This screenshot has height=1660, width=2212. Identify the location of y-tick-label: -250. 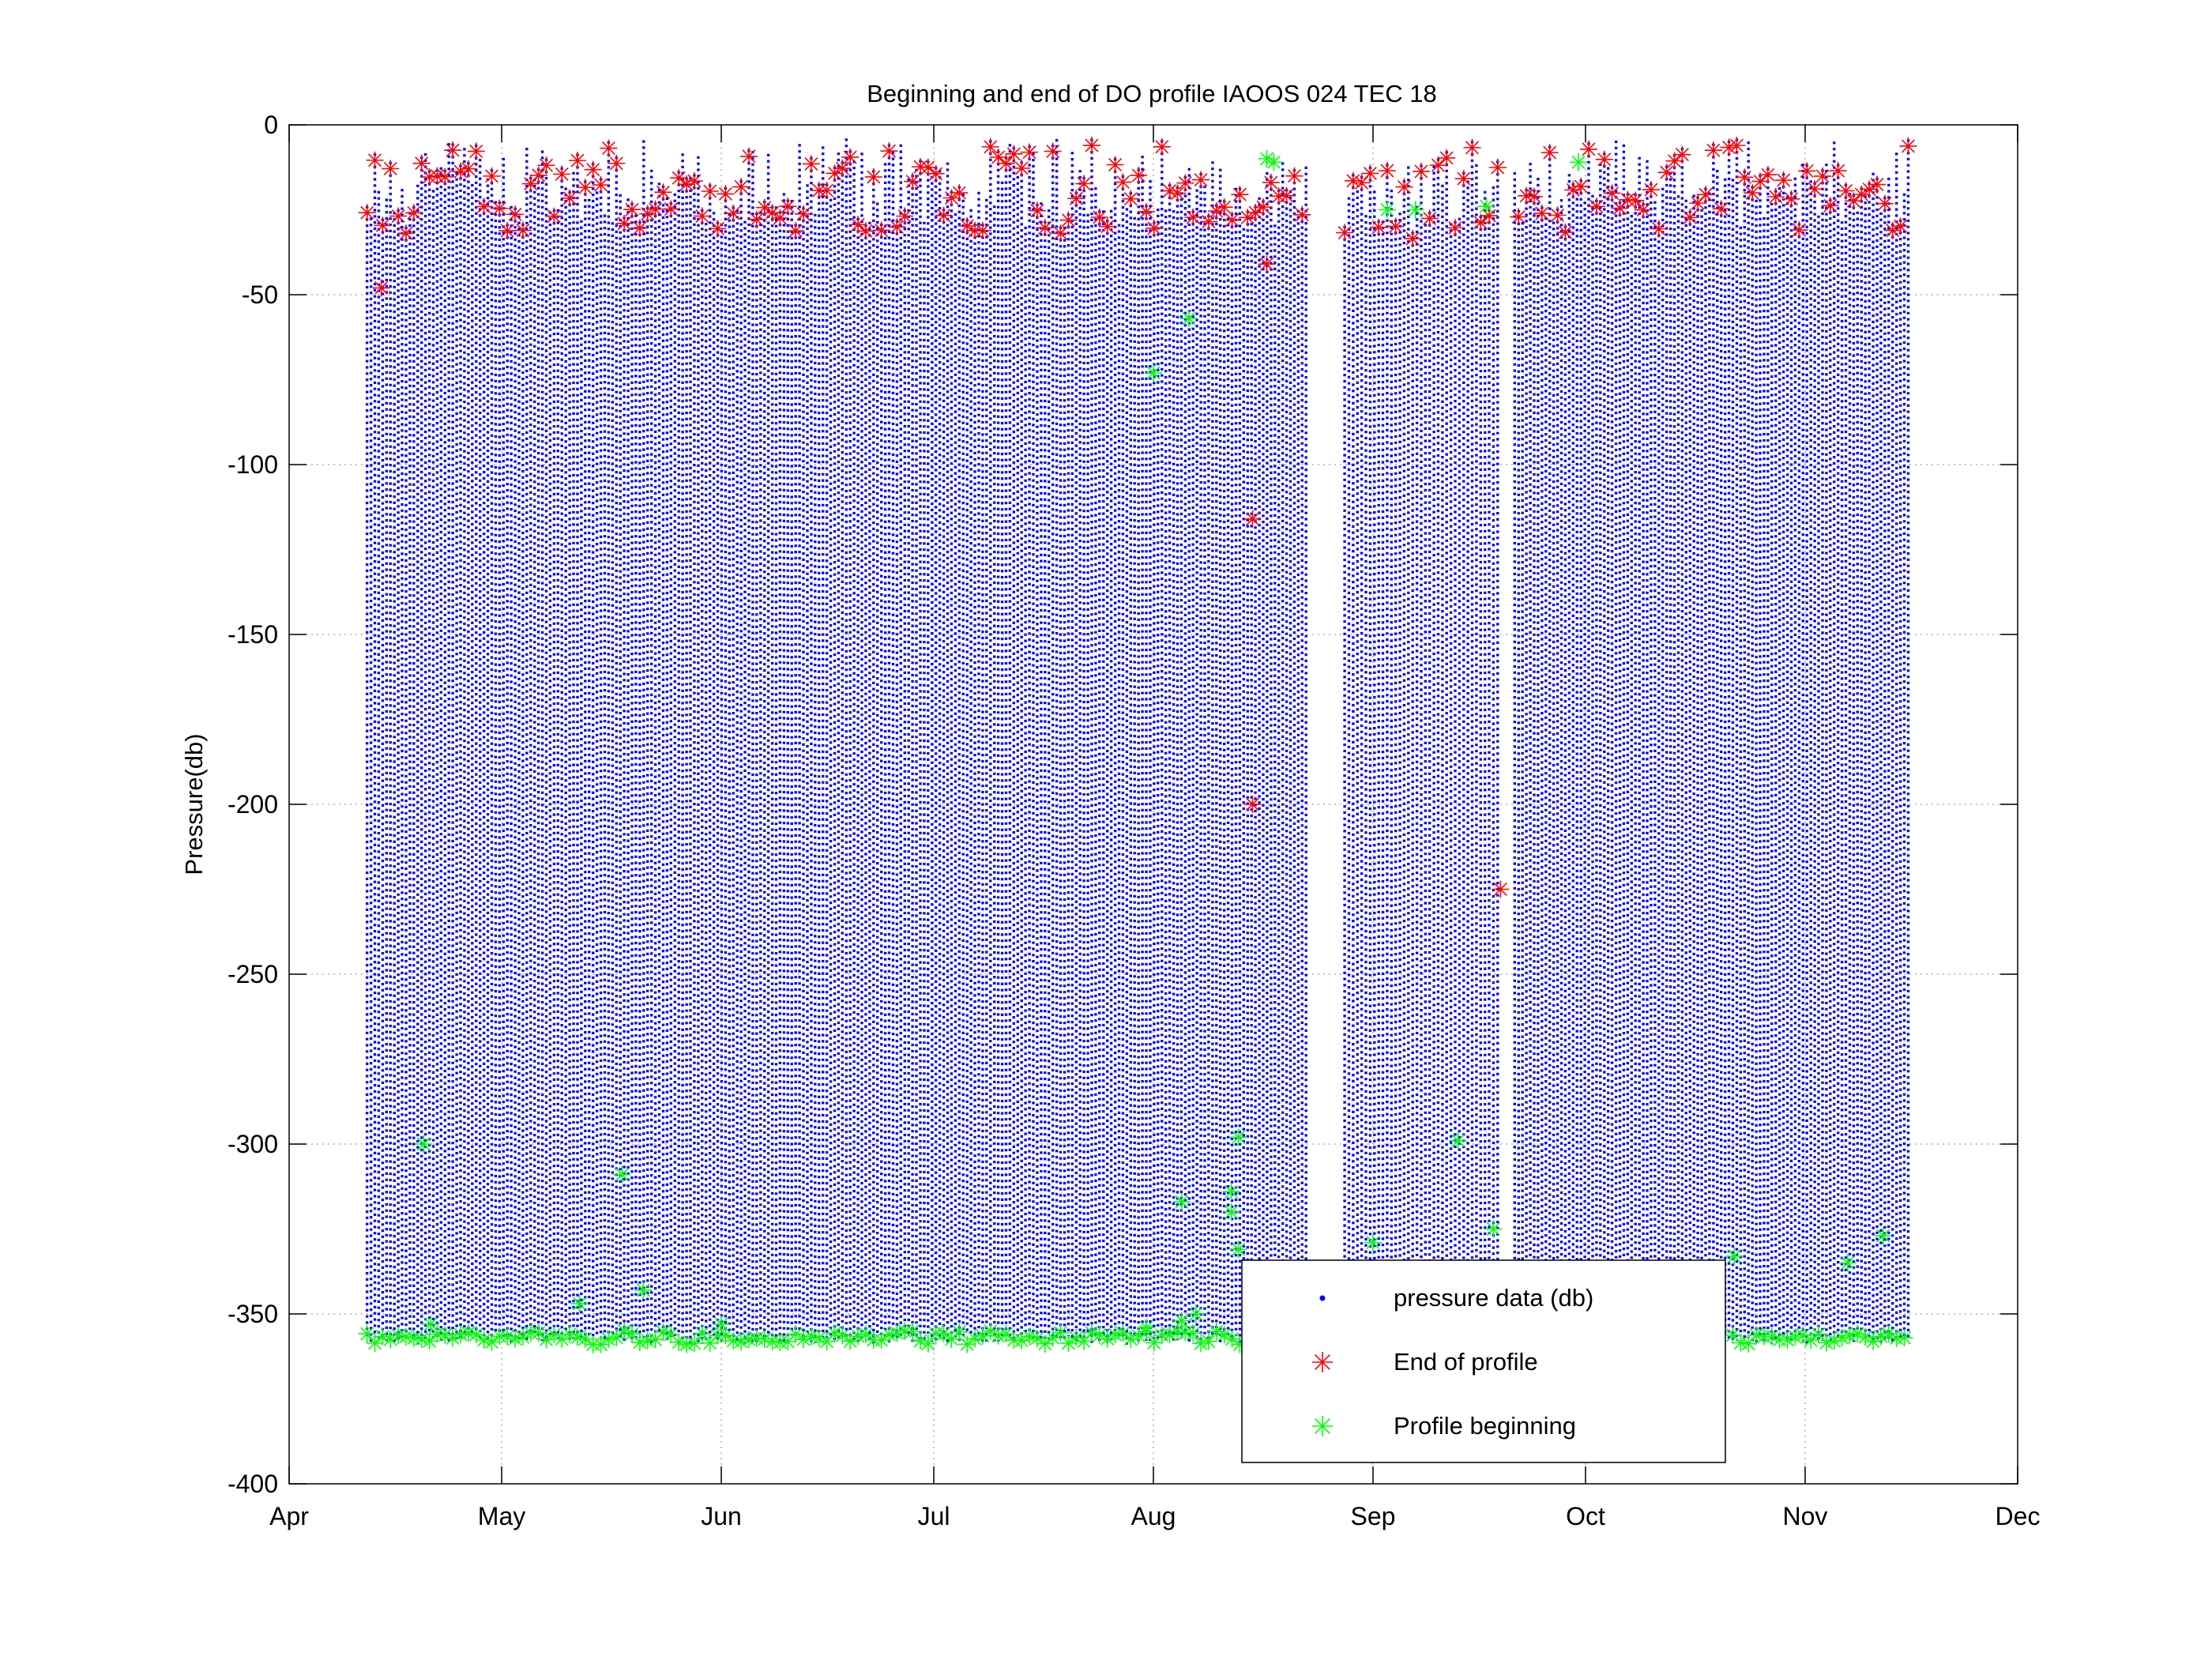
(253, 974).